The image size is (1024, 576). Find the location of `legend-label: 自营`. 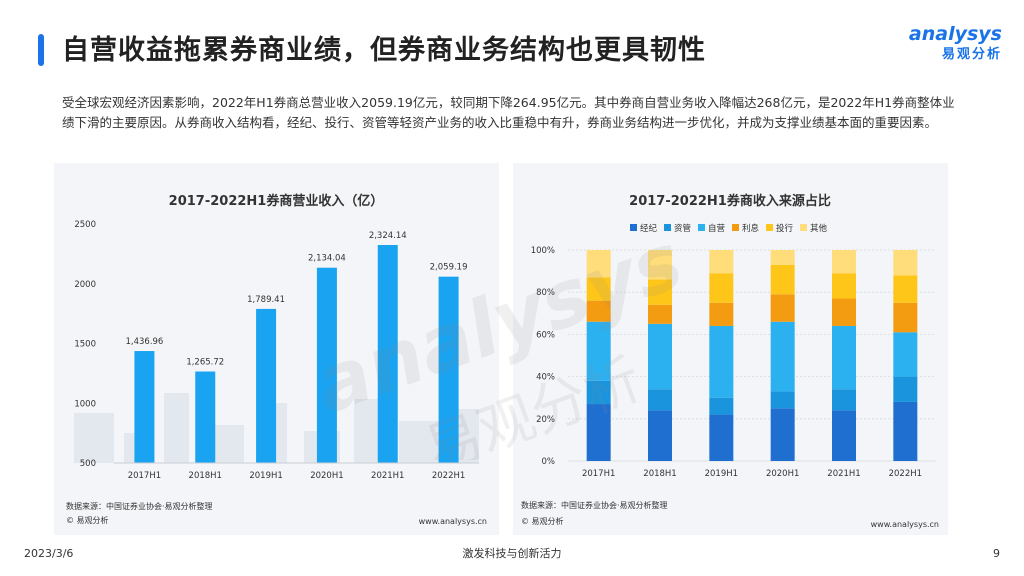

legend-label: 自营 is located at coordinates (716, 228).